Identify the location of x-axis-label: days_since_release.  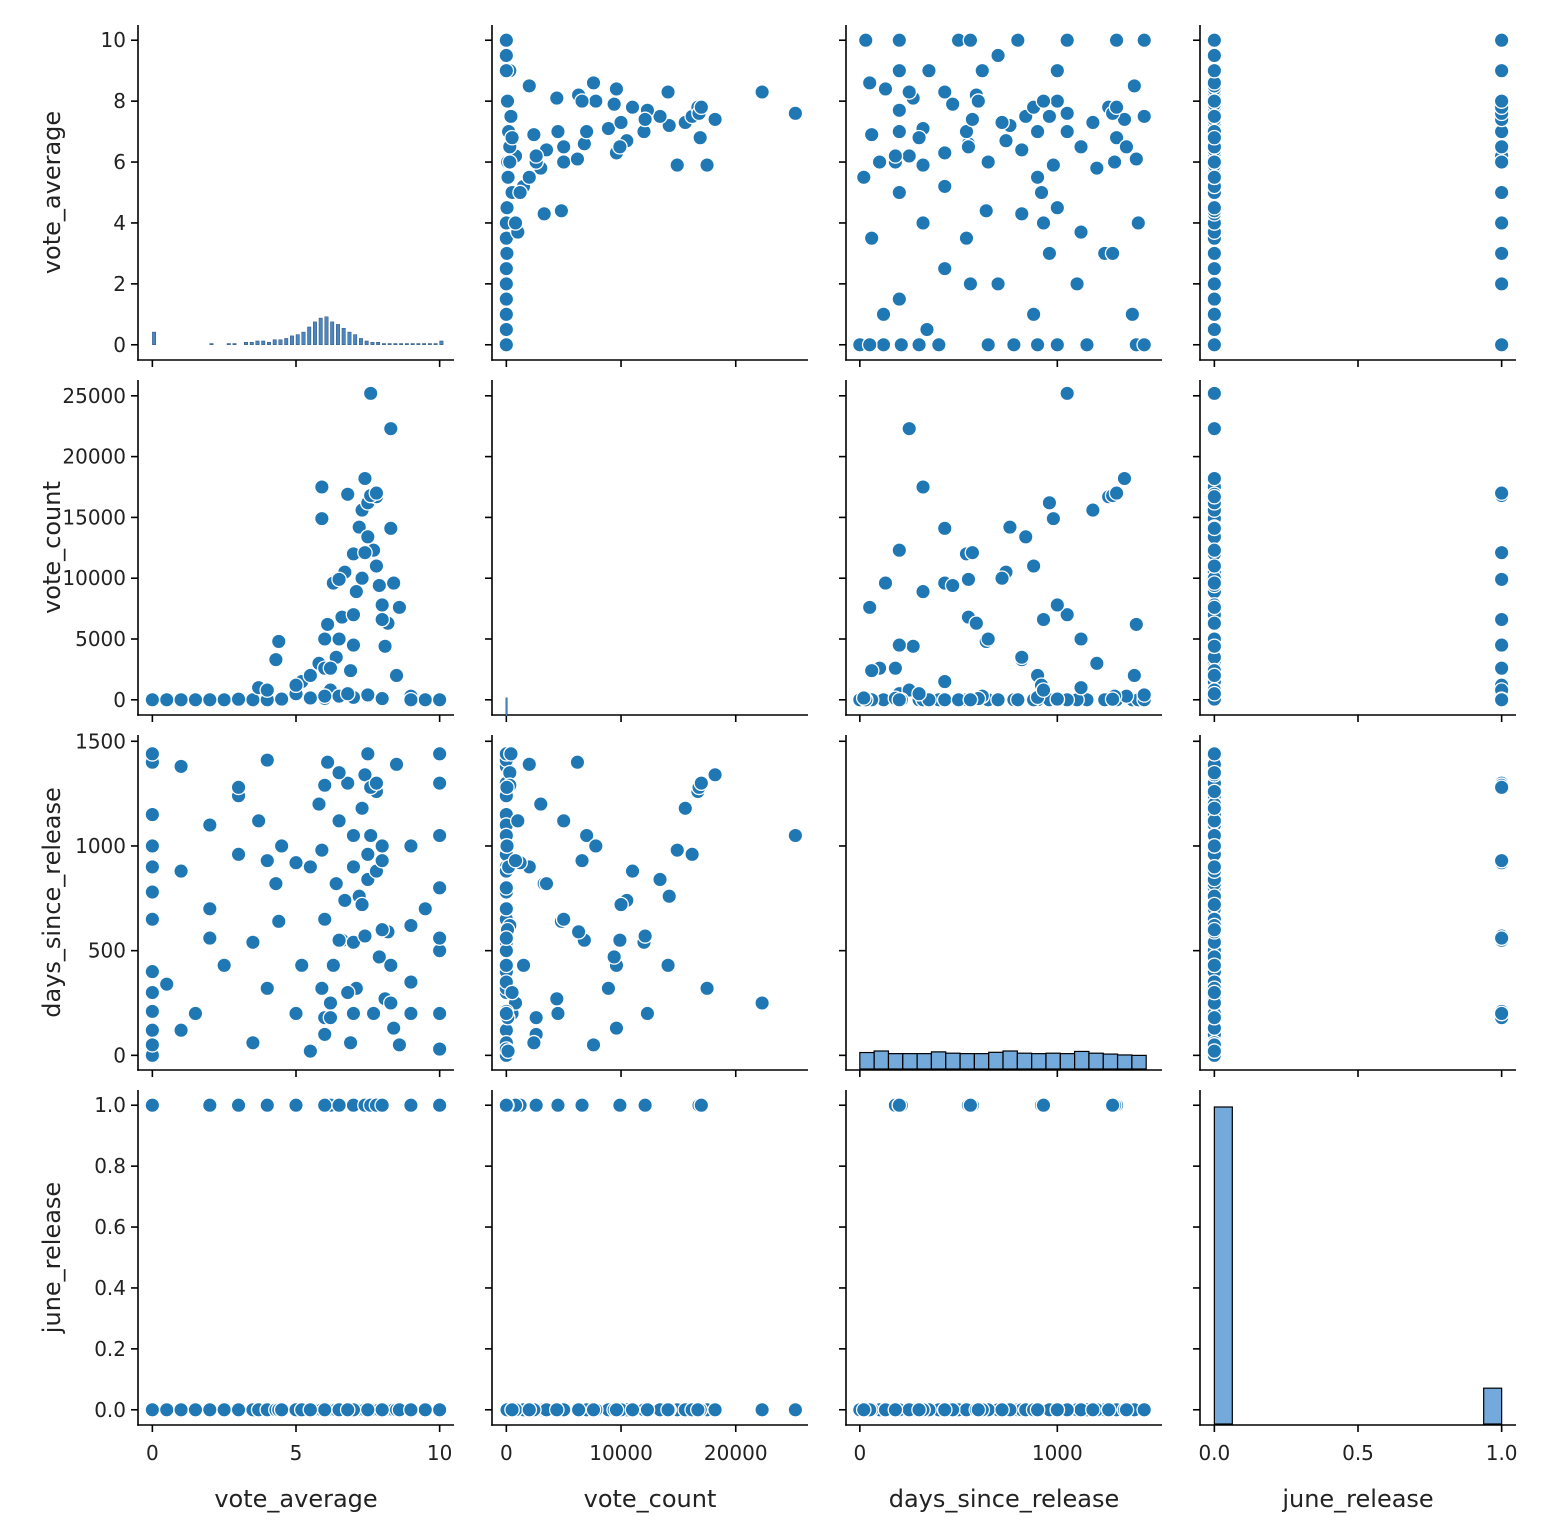
(1004, 1499).